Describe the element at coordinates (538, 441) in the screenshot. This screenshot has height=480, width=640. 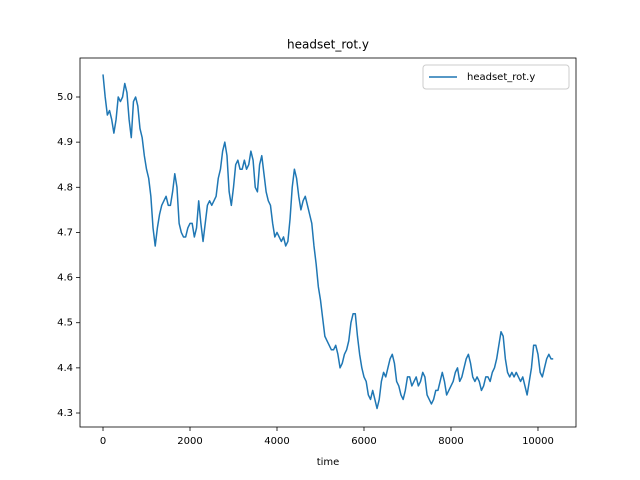
I see `x-tick-label: 10000` at that location.